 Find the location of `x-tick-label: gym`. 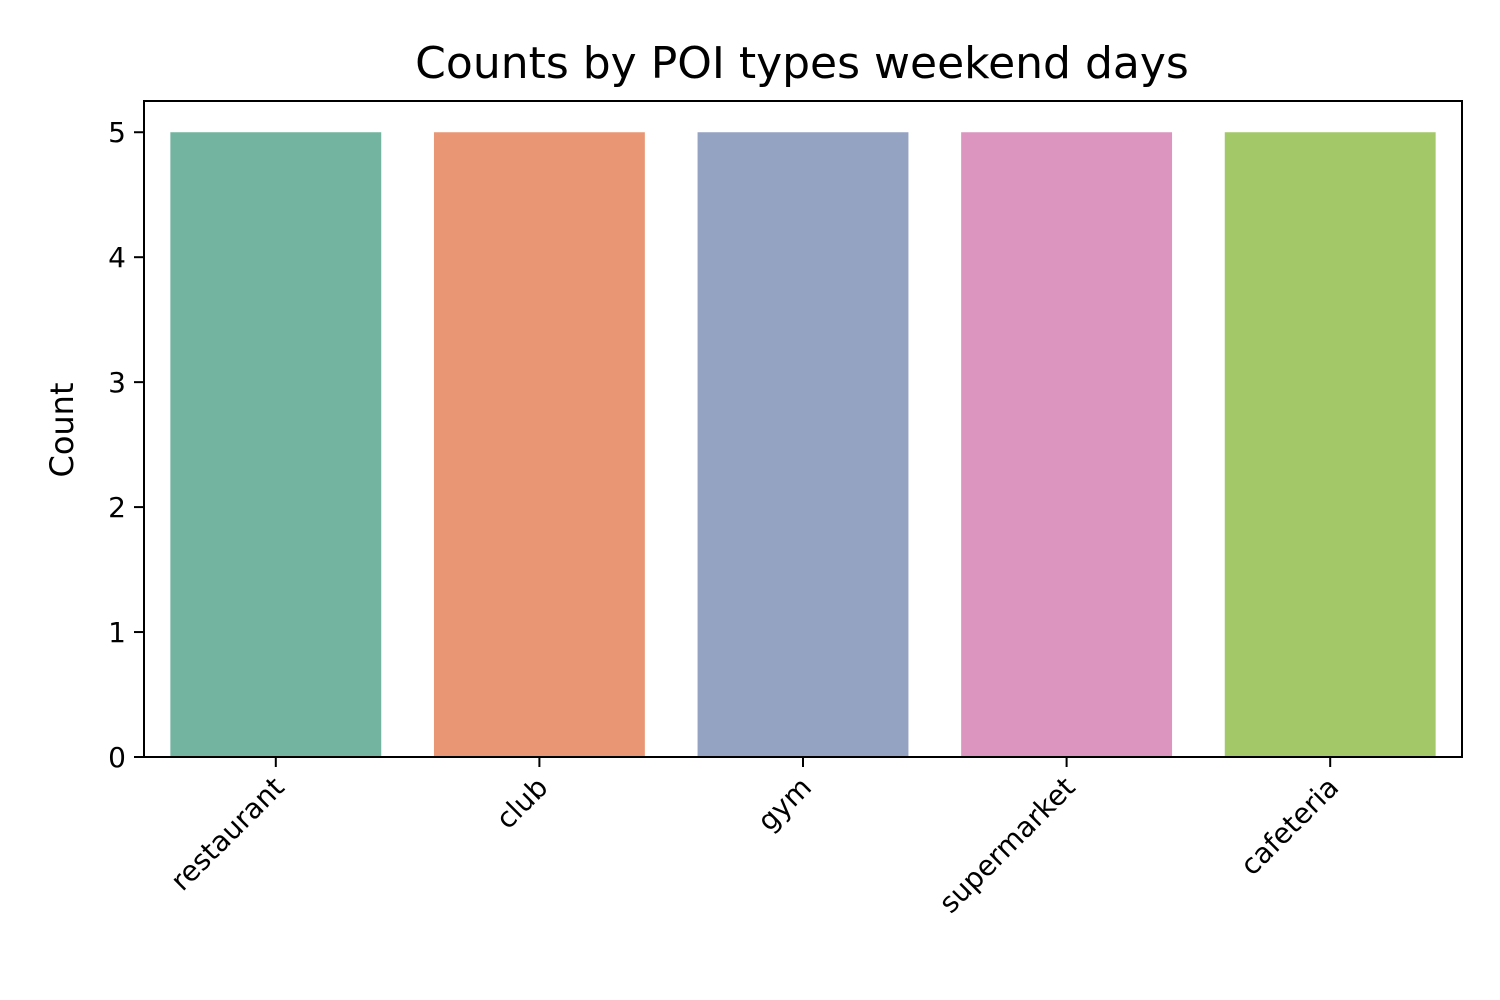

x-tick-label: gym is located at coordinates (784, 804).